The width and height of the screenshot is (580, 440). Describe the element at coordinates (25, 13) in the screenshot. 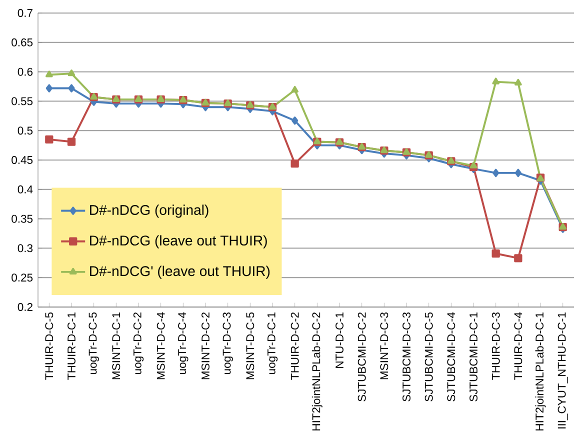

I see `y-tick-label: 0.7` at that location.